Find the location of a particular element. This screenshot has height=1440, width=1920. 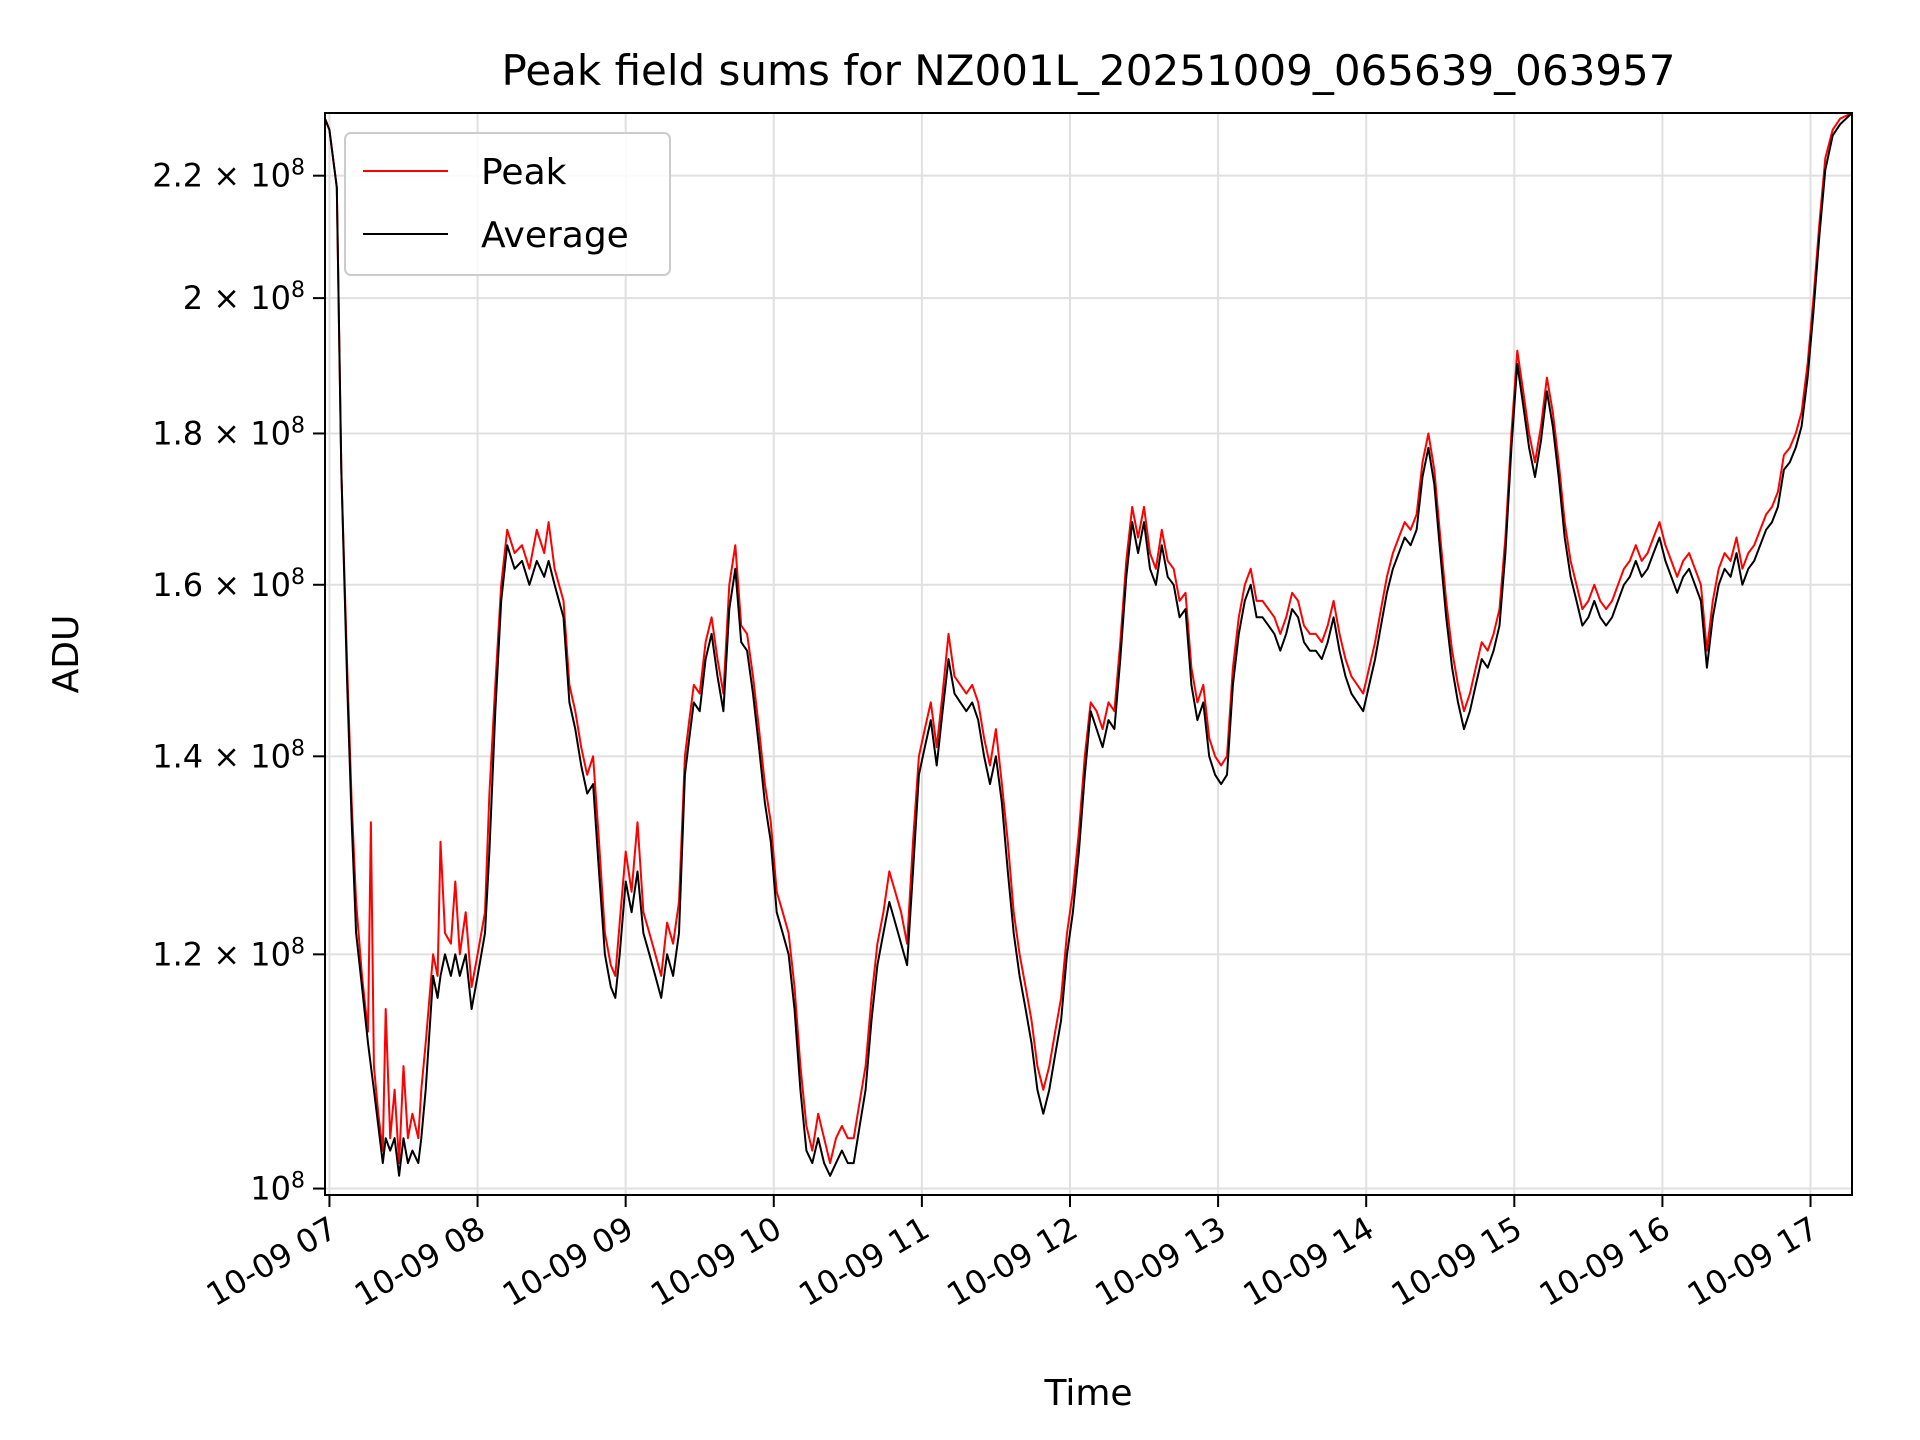

y-axis-label: ADU is located at coordinates (66, 654).